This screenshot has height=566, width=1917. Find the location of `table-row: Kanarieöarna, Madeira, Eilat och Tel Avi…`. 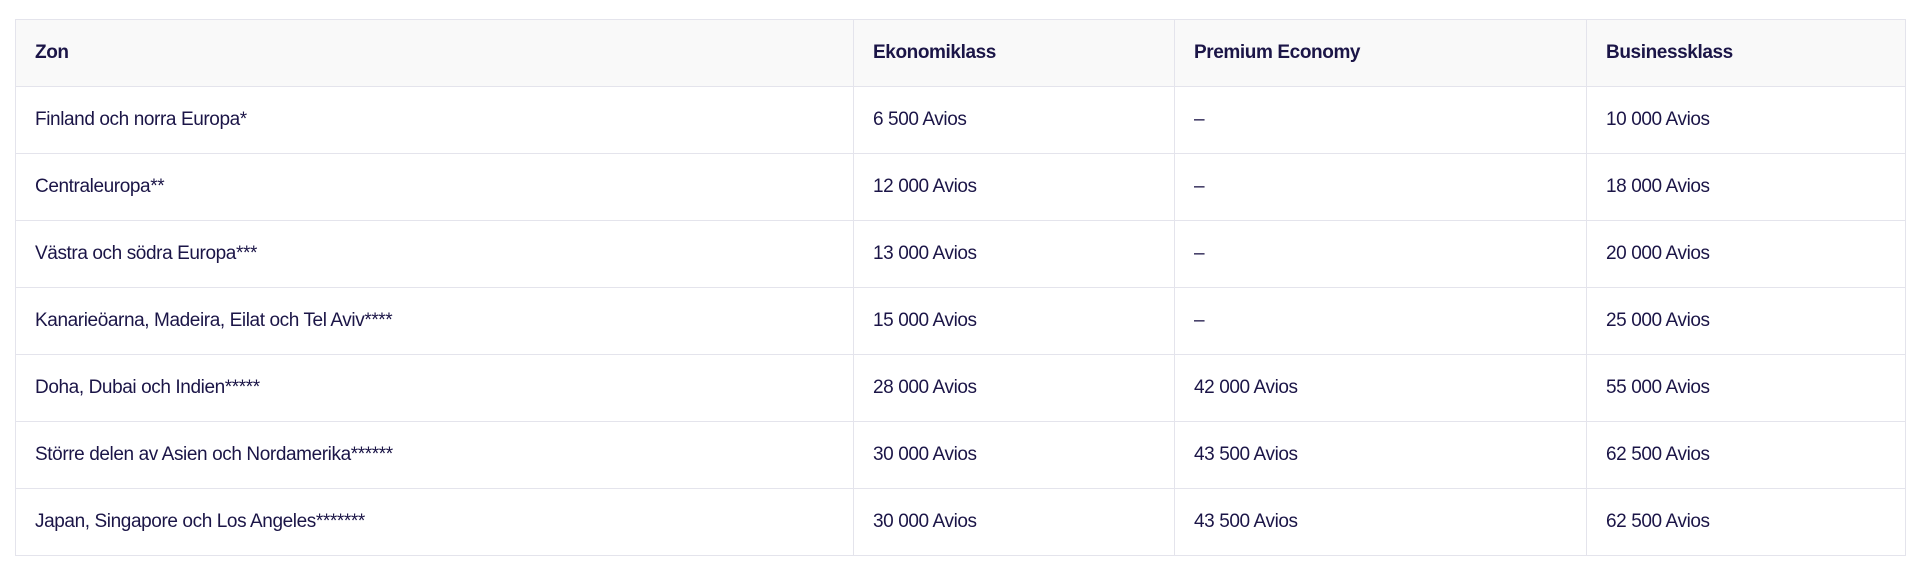

table-row: Kanarieöarna, Madeira, Eilat och Tel Avi… is located at coordinates (960, 321).